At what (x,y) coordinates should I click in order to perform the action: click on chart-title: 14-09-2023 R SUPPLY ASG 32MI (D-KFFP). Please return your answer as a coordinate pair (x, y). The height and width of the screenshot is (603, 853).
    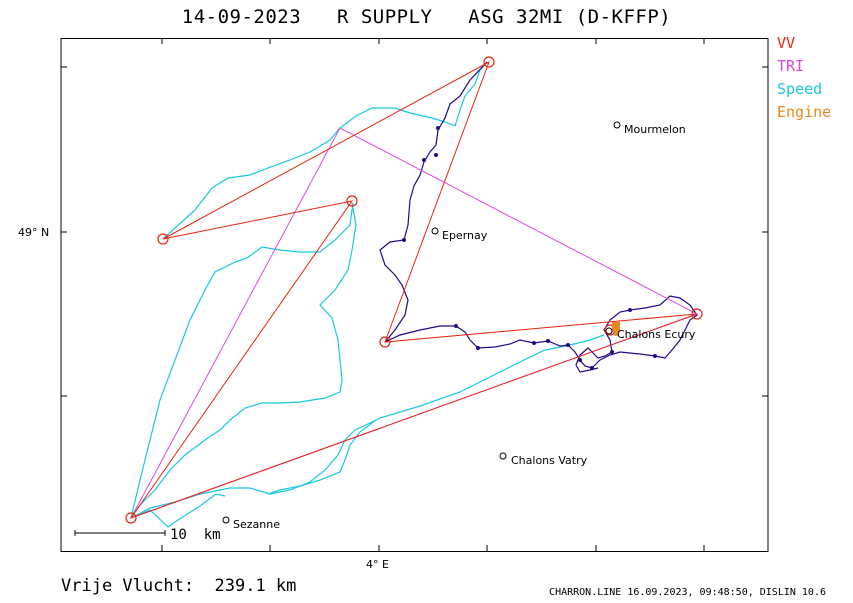
    Looking at the image, I should click on (426, 17).